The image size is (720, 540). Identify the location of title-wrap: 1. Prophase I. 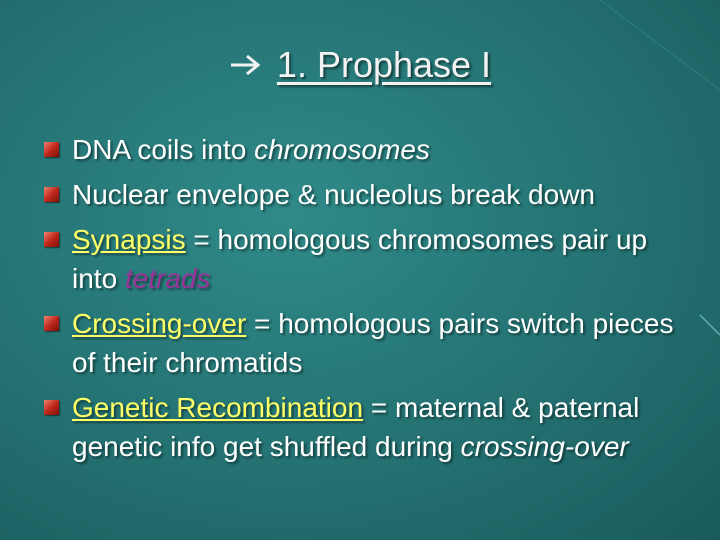
(360, 65).